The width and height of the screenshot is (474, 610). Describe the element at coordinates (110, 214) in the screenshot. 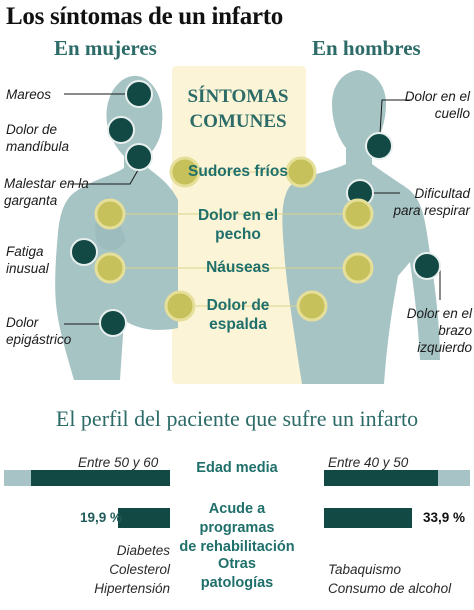

I see `chest-dot-women` at that location.